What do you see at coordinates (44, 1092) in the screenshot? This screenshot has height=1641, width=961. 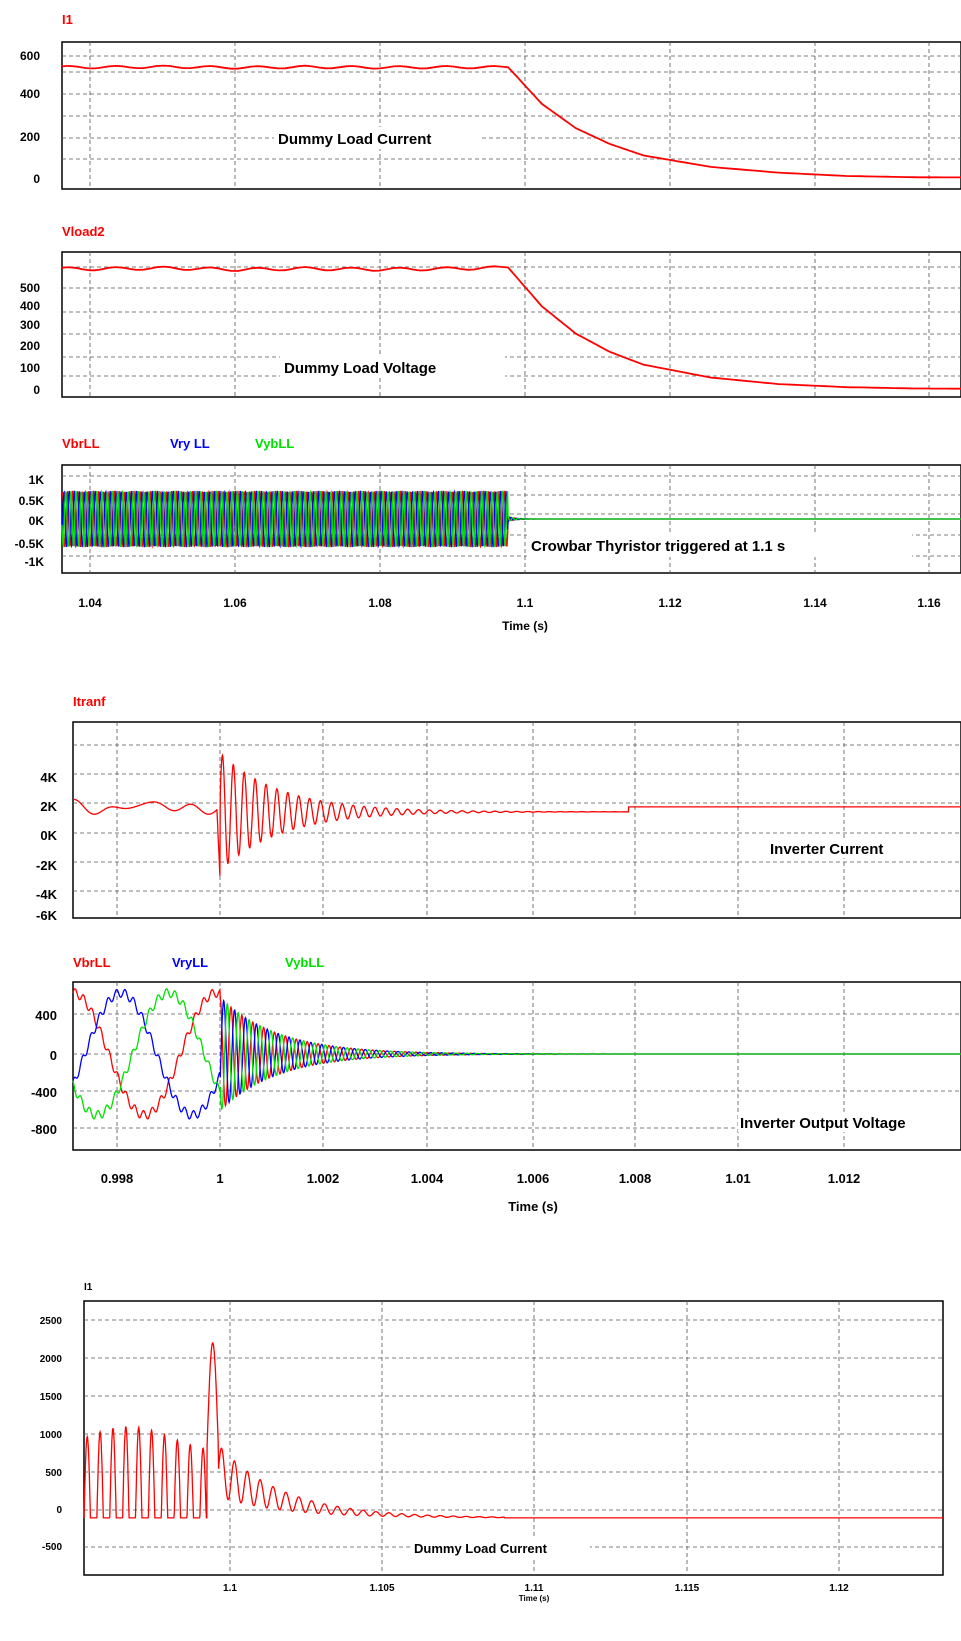 I see `y-tick-label: -400` at bounding box center [44, 1092].